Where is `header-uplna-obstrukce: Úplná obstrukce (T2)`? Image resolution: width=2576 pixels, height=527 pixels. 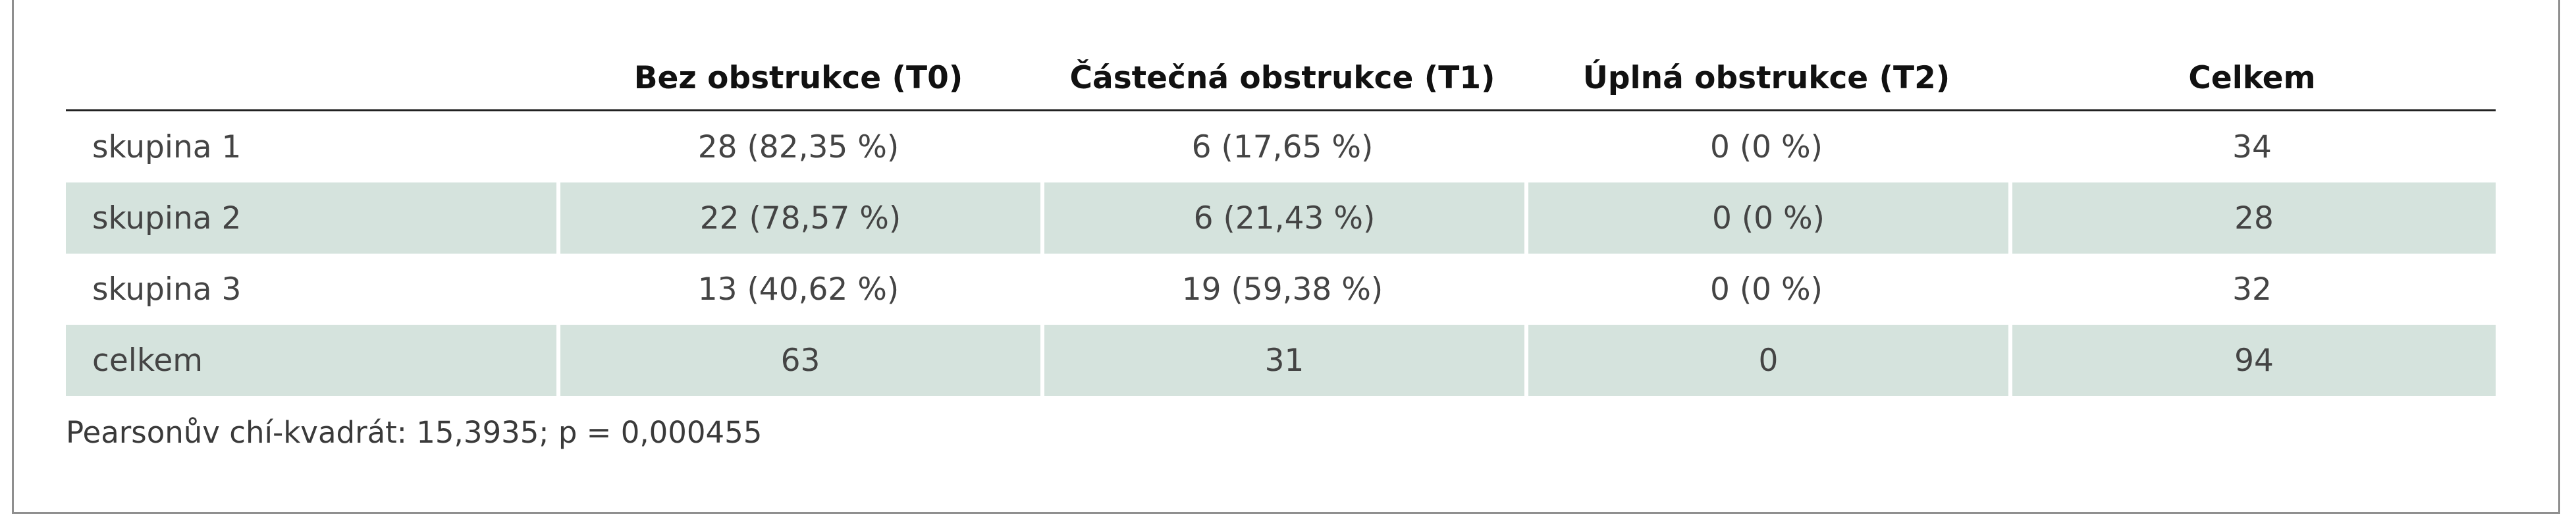
header-uplna-obstrukce: Úplná obstrukce (T2) is located at coordinates (1766, 78).